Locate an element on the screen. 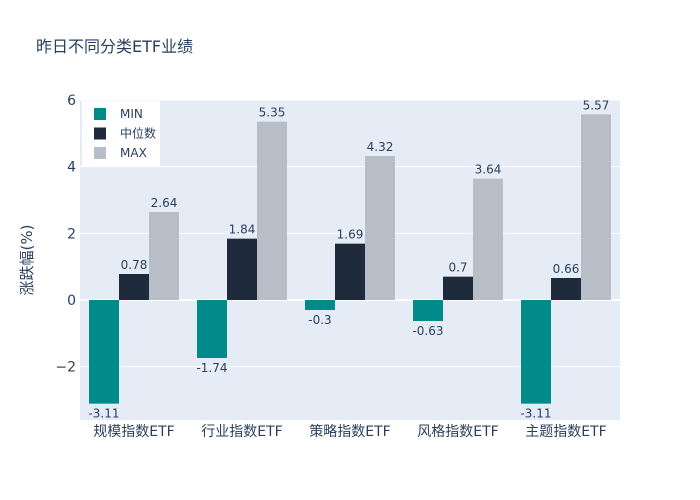 Image resolution: width=700 pixels, height=500 pixels. legend-label: 中位数 is located at coordinates (138, 133).